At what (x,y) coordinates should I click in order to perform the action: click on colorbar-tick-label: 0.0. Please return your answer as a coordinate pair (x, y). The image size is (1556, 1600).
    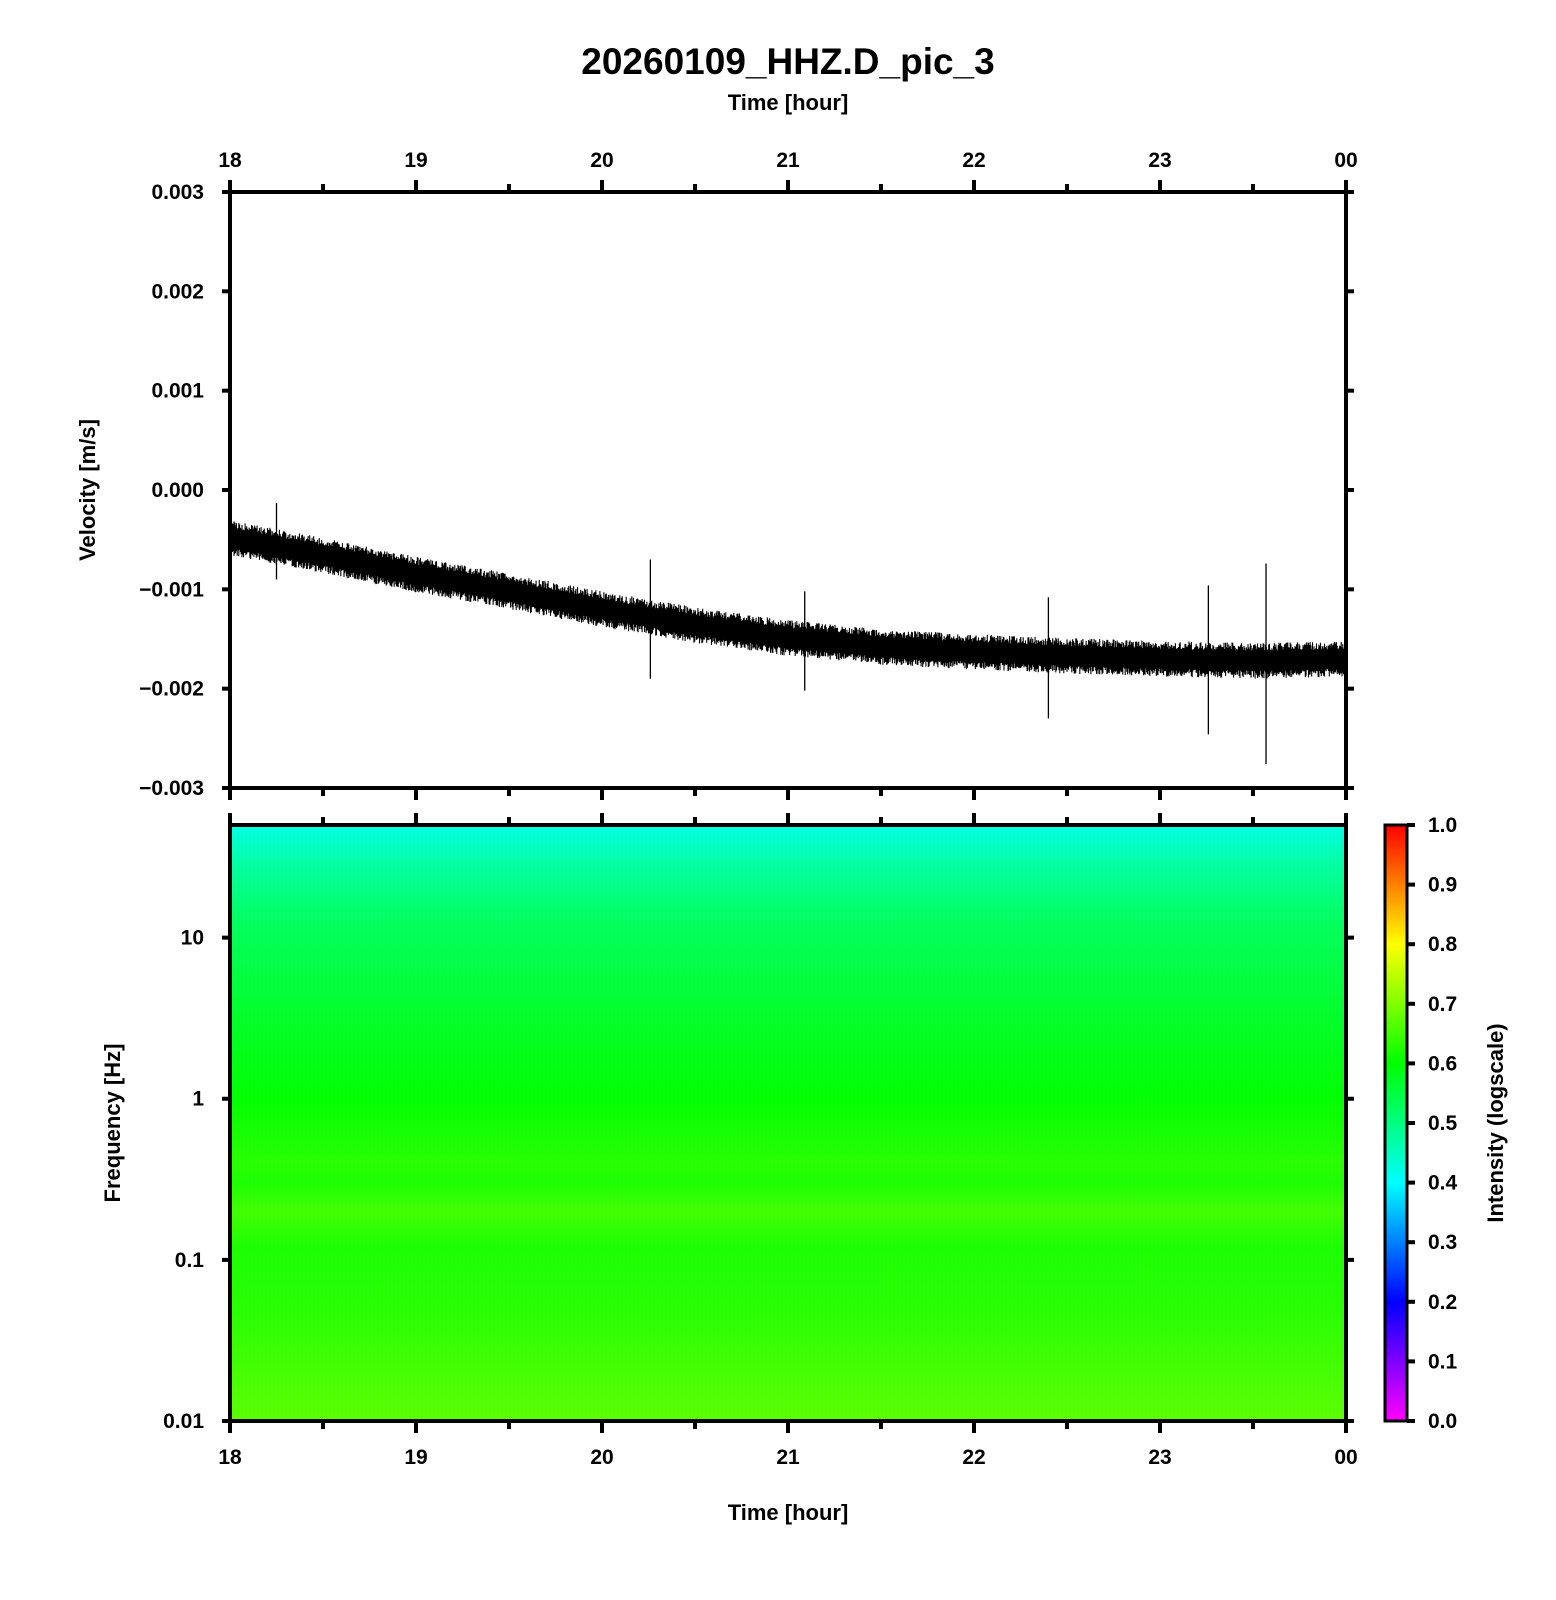
    Looking at the image, I should click on (1442, 1421).